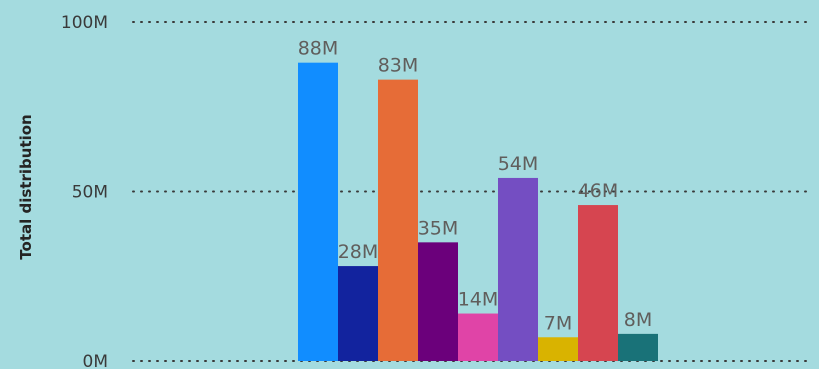 This screenshot has width=819, height=369. Describe the element at coordinates (358, 252) in the screenshot. I see `bar-value-label: 28M` at that location.